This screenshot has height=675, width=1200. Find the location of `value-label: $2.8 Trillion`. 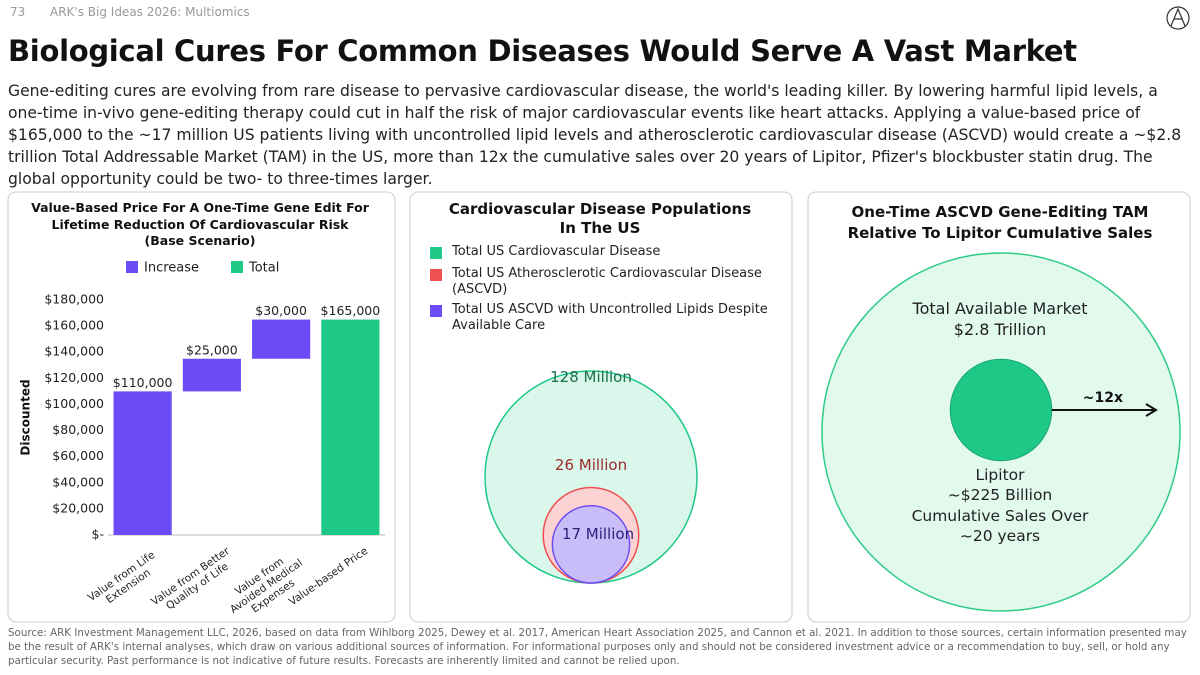

value-label: $2.8 Trillion is located at coordinates (1000, 329).